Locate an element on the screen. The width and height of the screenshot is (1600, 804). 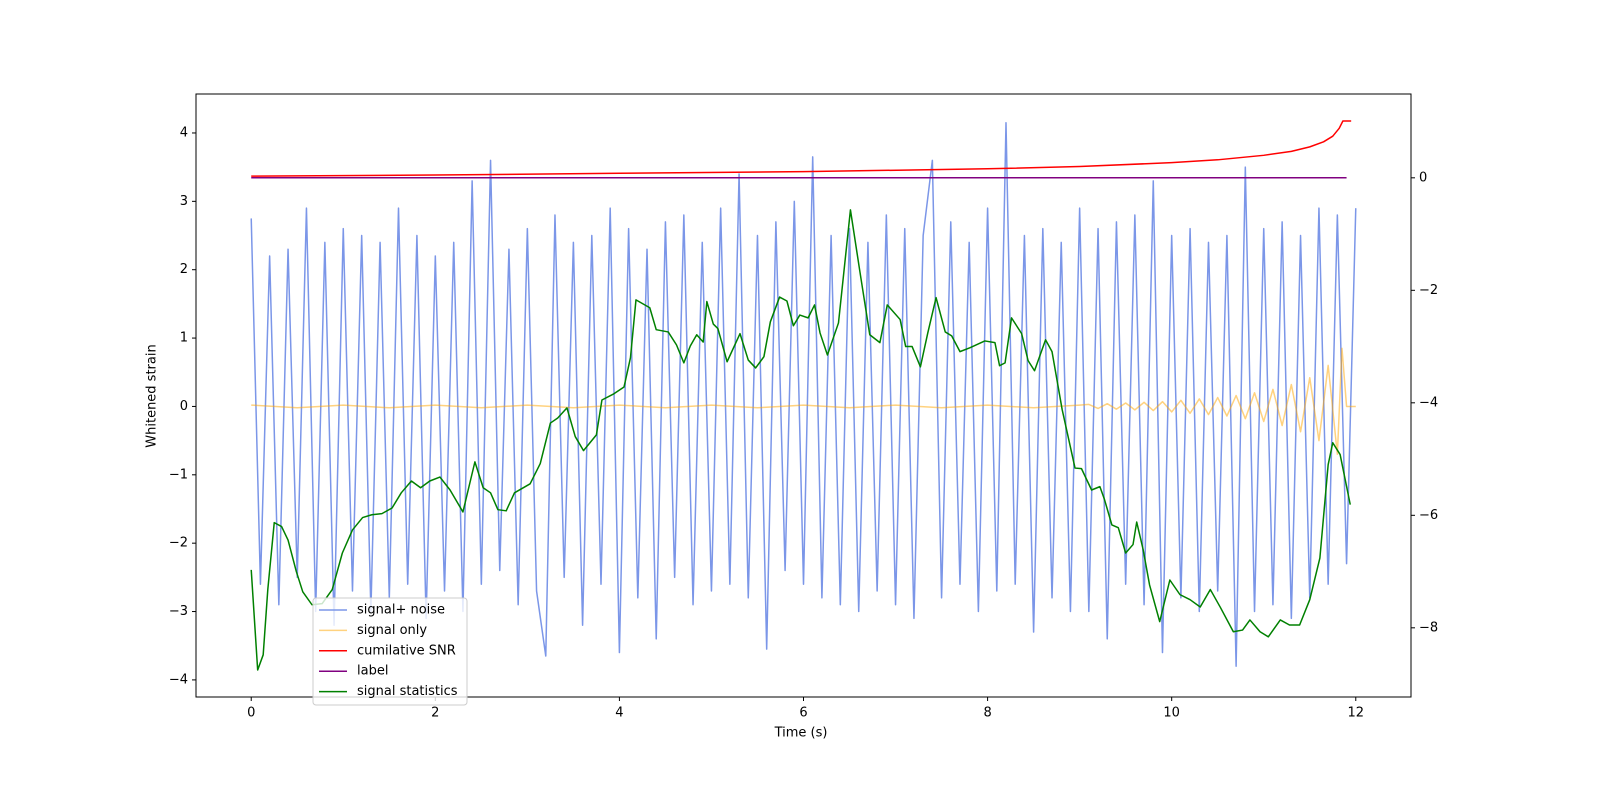
legend-box is located at coordinates (390, 651).